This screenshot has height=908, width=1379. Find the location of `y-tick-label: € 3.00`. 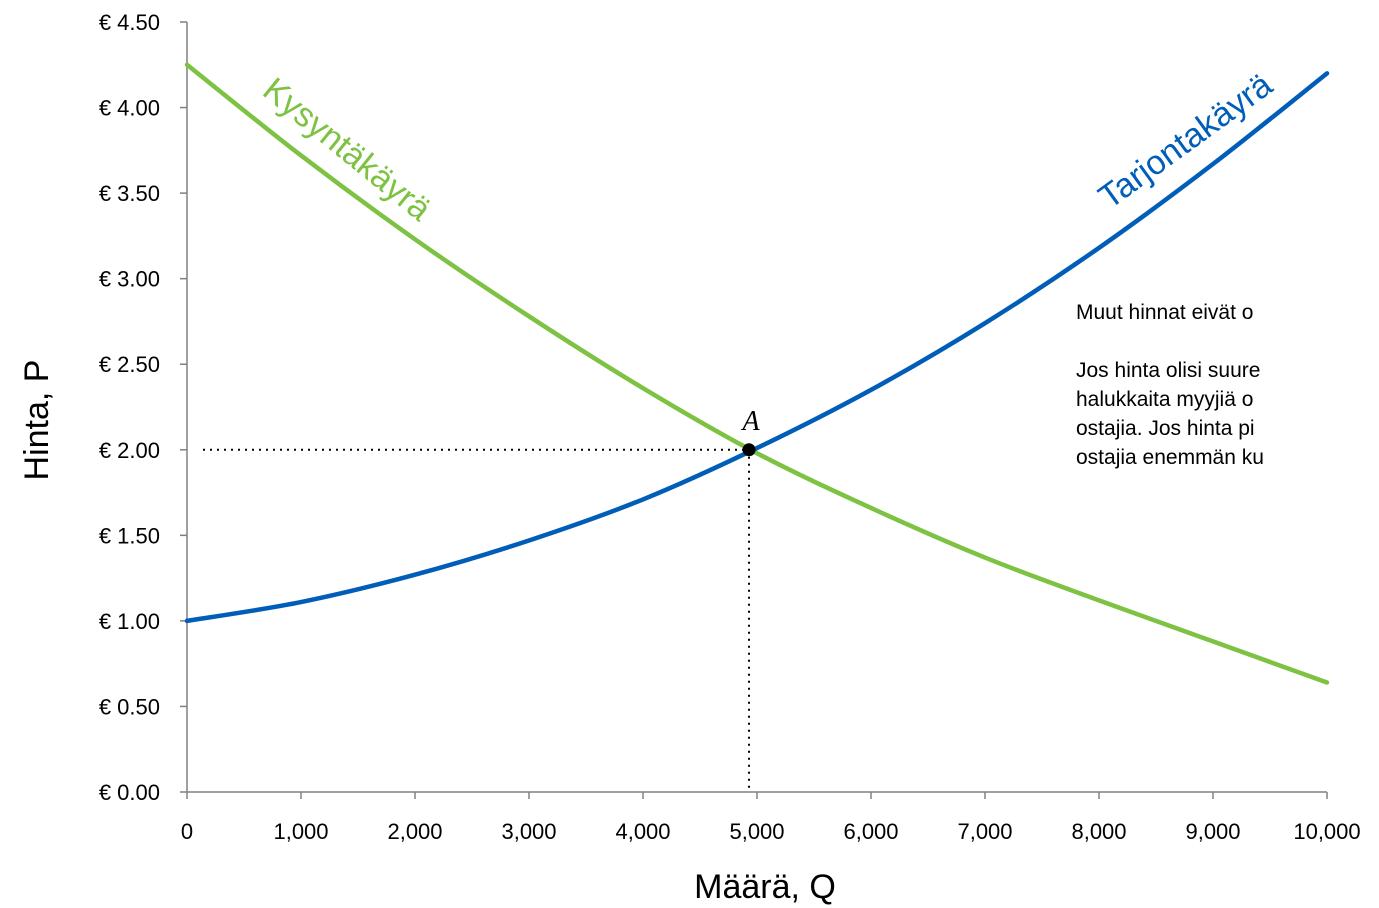

y-tick-label: € 3.00 is located at coordinates (129, 279).